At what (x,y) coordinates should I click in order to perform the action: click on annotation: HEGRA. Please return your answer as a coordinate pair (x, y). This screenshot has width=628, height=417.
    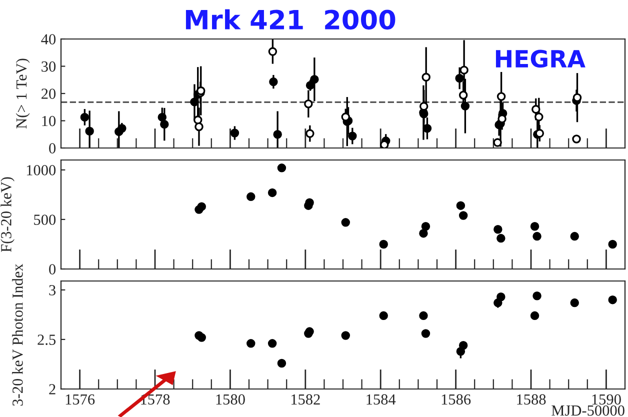
    Looking at the image, I should click on (541, 59).